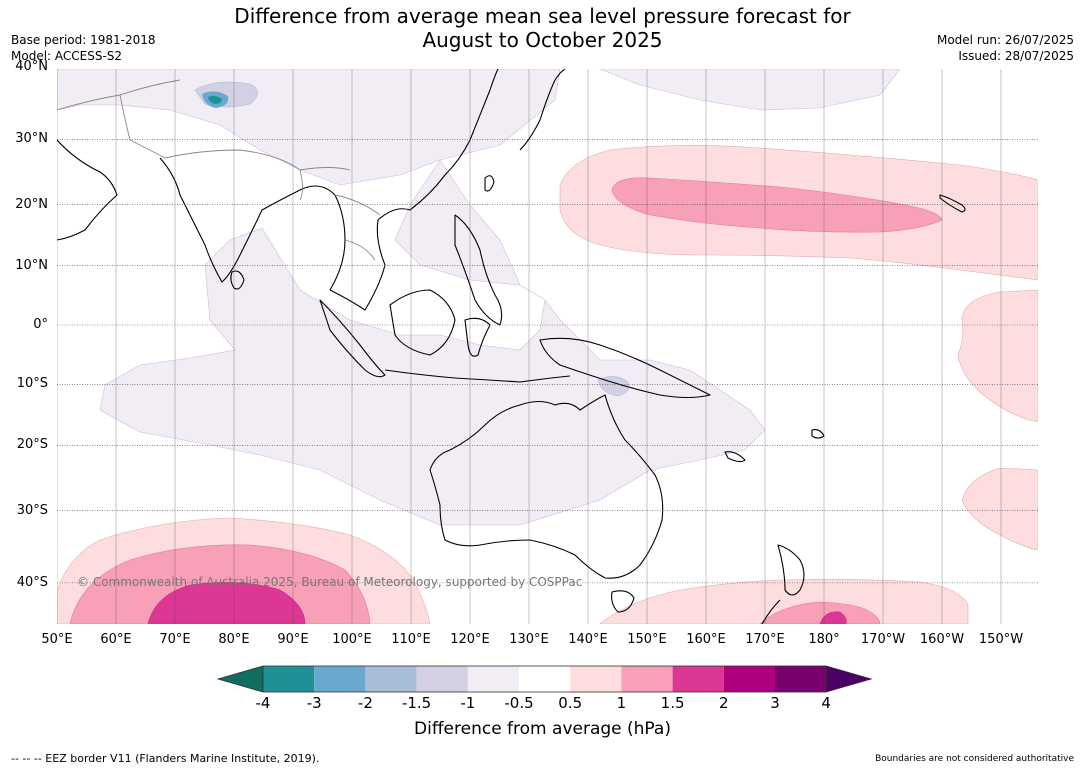  Describe the element at coordinates (824, 639) in the screenshot. I see `longitude-label: 180°` at that location.